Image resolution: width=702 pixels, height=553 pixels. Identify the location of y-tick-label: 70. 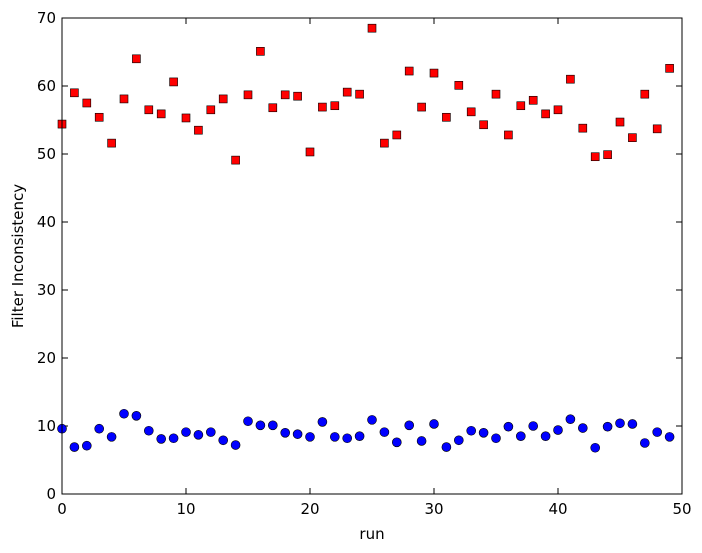
(46, 18).